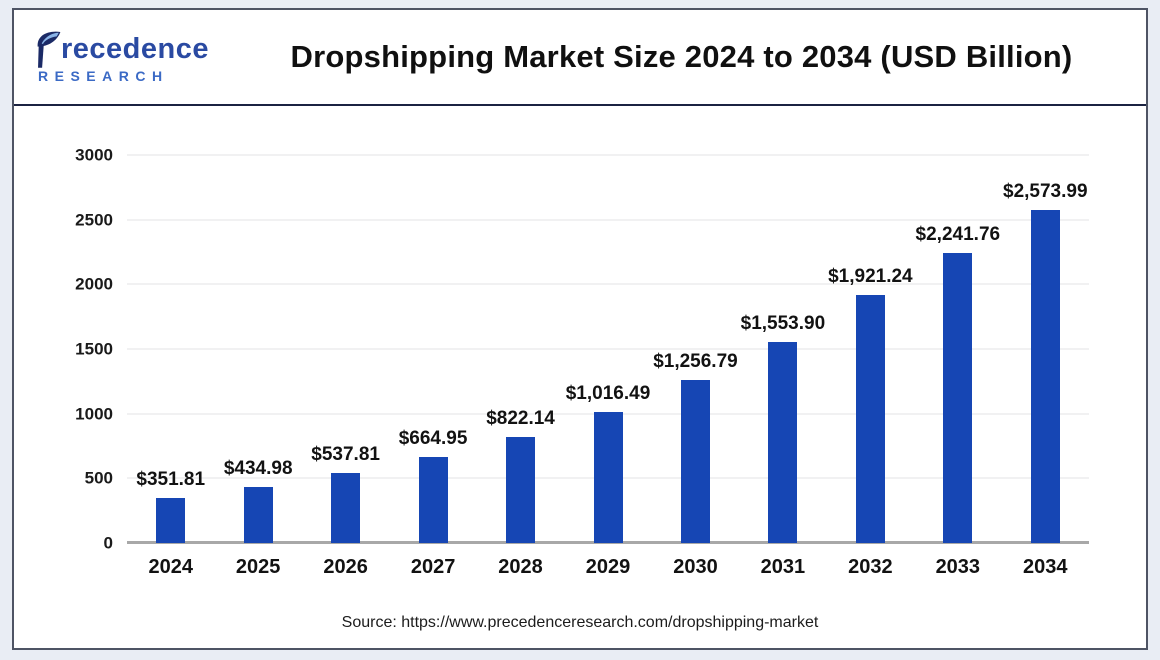 This screenshot has height=660, width=1160. Describe the element at coordinates (520, 567) in the screenshot. I see `x-tick-label: 2028` at that location.